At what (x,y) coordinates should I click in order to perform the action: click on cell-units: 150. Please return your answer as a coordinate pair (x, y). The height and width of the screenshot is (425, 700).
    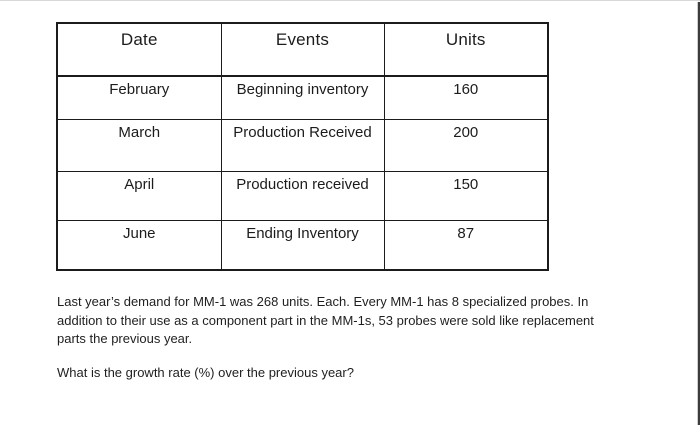
    Looking at the image, I should click on (466, 196).